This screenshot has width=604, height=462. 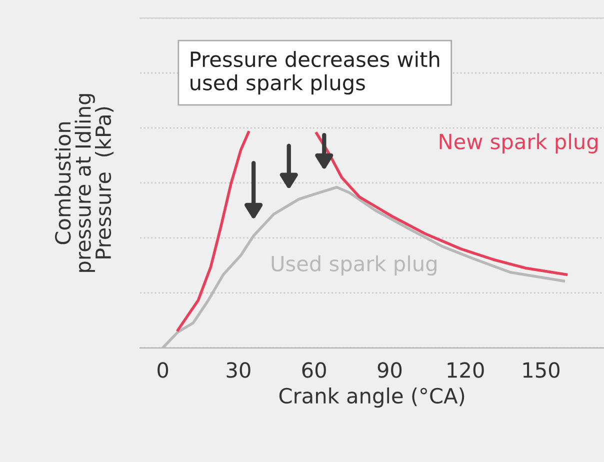 What do you see at coordinates (371, 397) in the screenshot?
I see `x-axis-title: Crank angle (°CA)` at bounding box center [371, 397].